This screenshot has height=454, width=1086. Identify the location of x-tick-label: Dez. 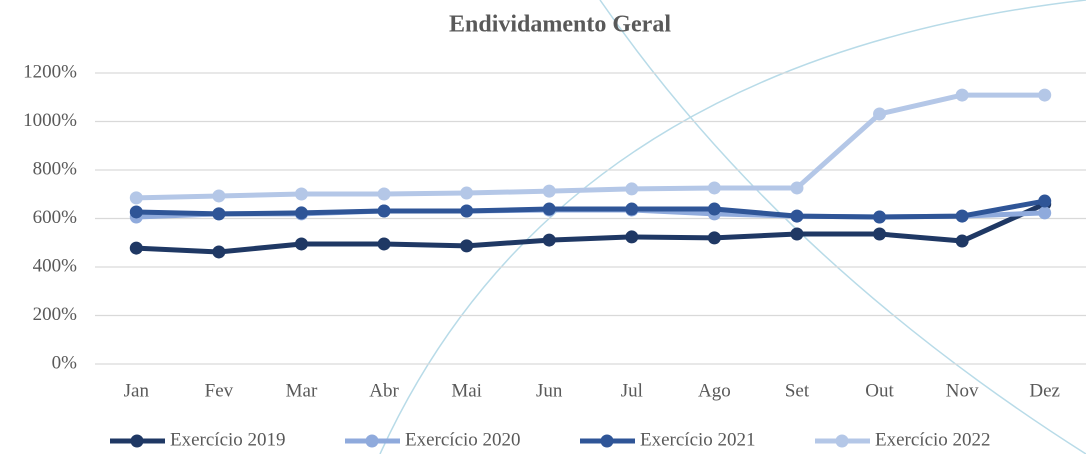
(1044, 390).